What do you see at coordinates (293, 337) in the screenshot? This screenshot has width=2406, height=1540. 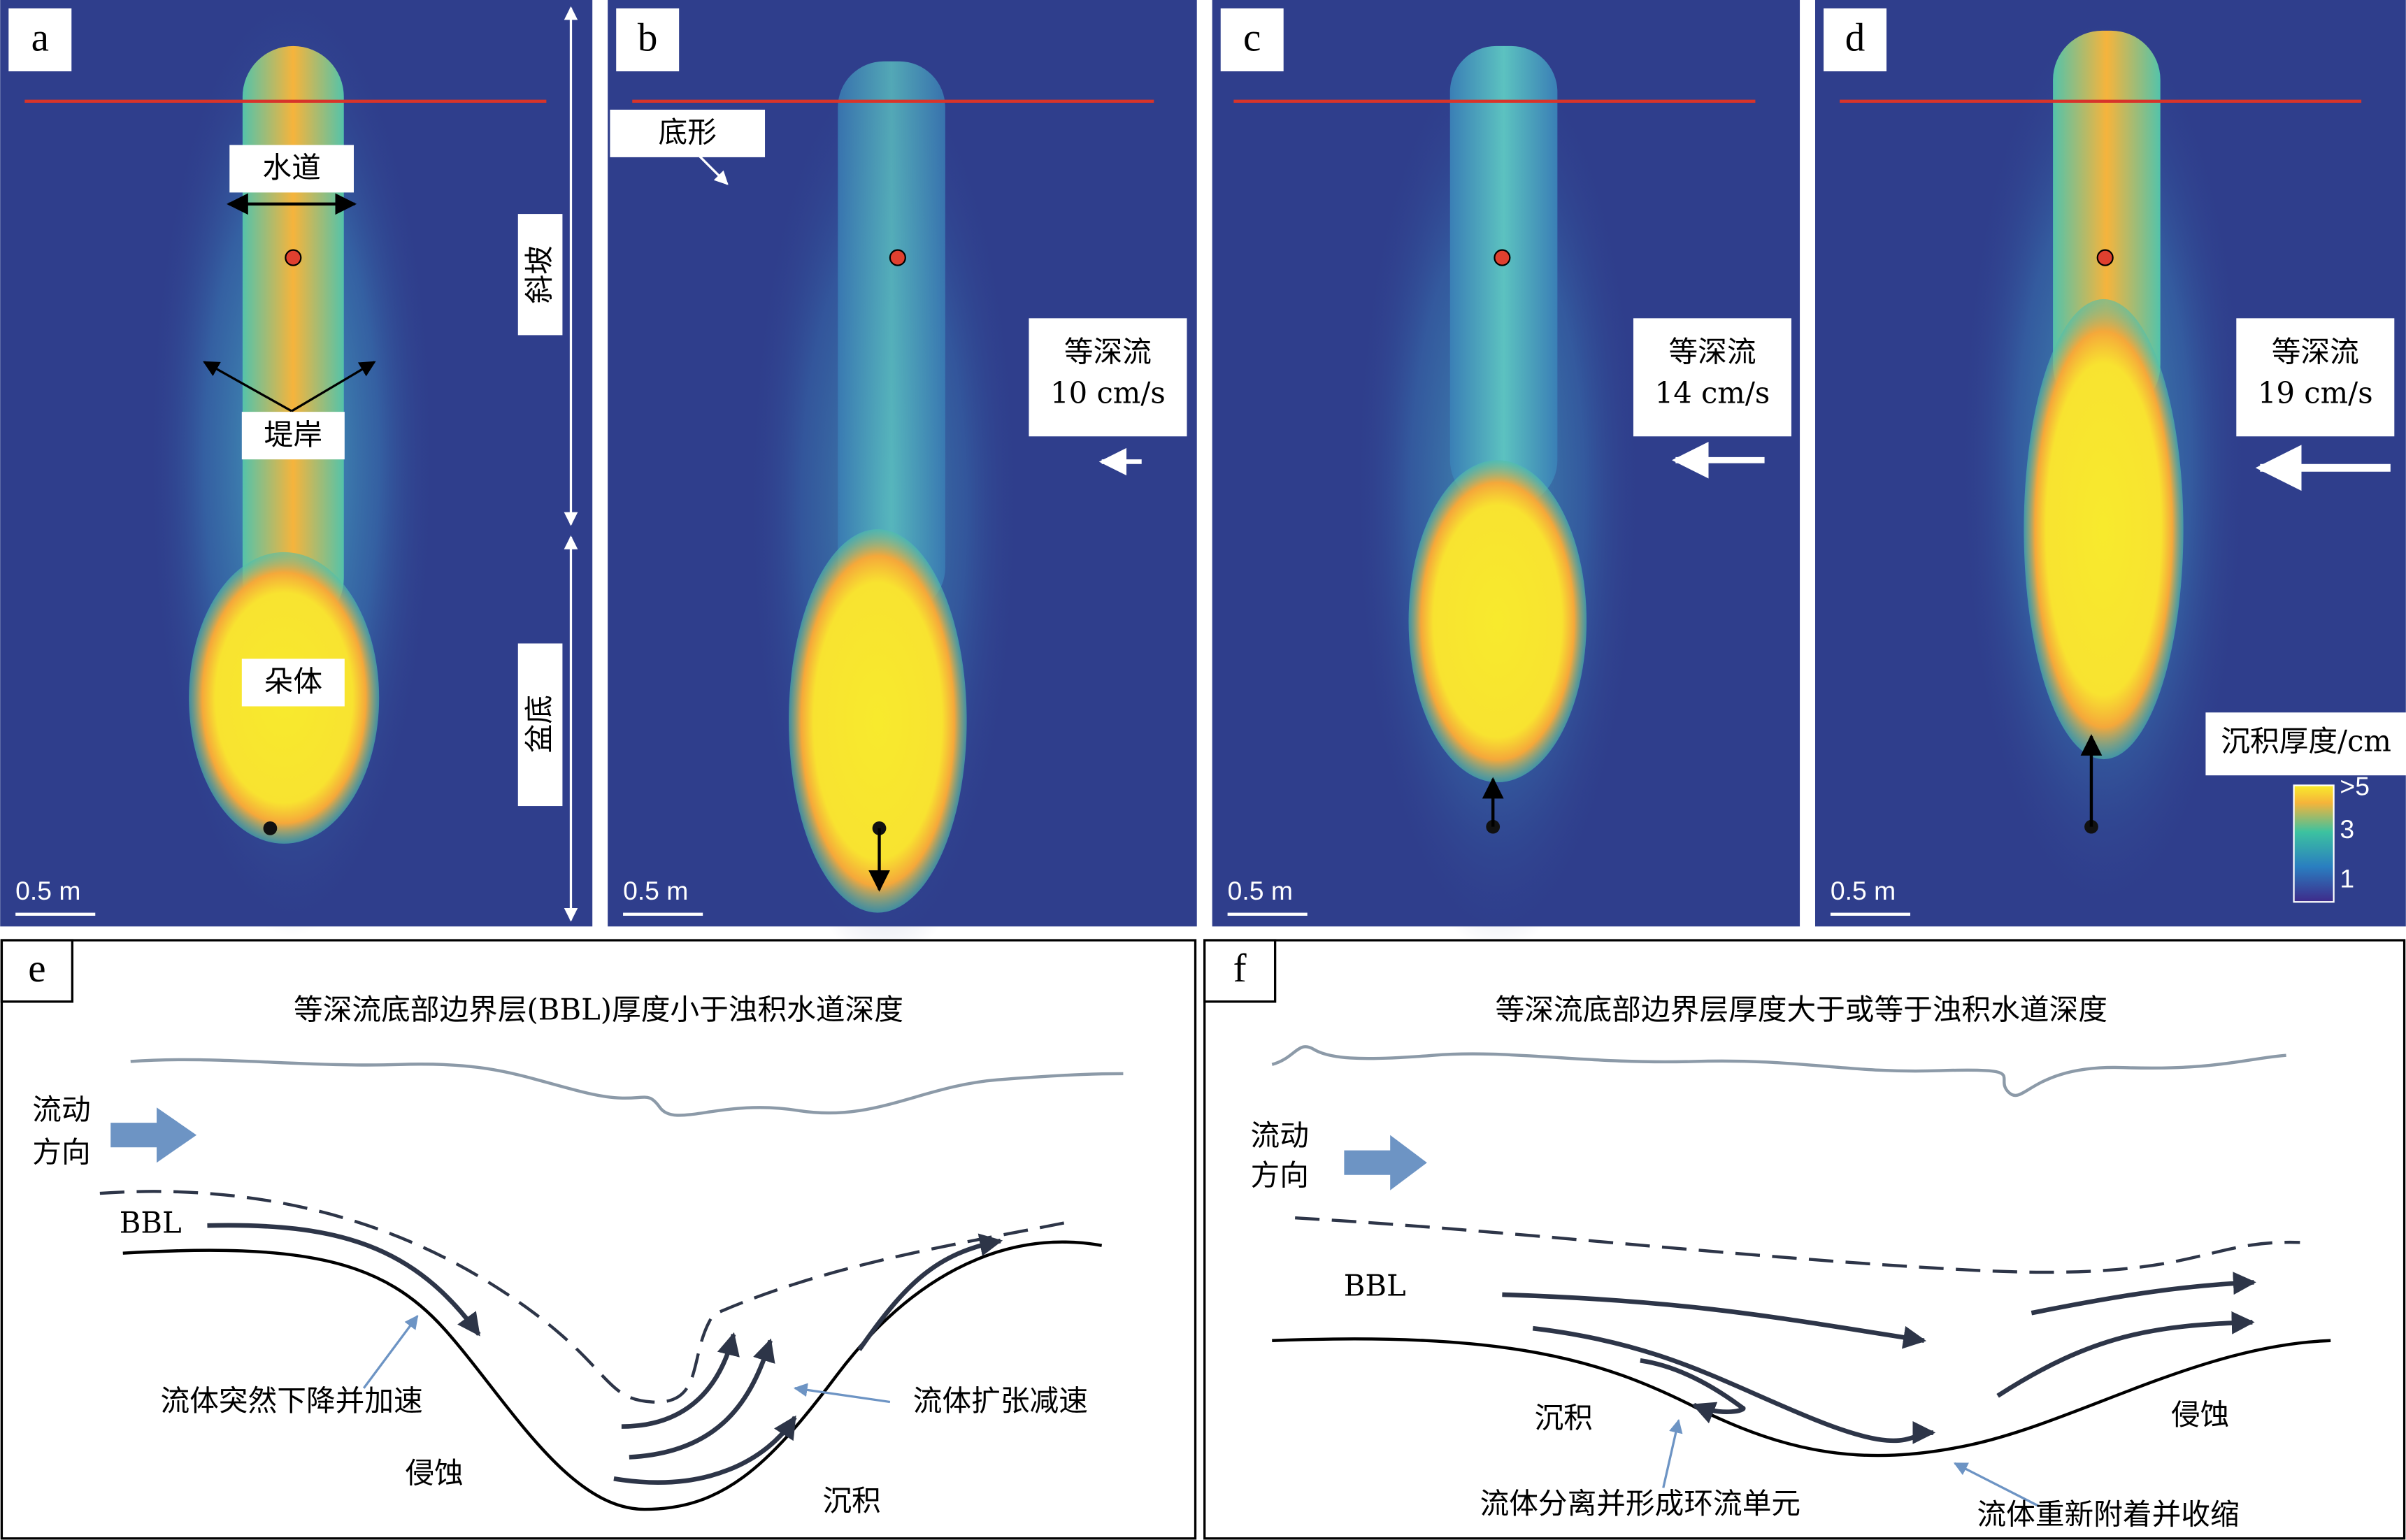 I see `channel-fill` at bounding box center [293, 337].